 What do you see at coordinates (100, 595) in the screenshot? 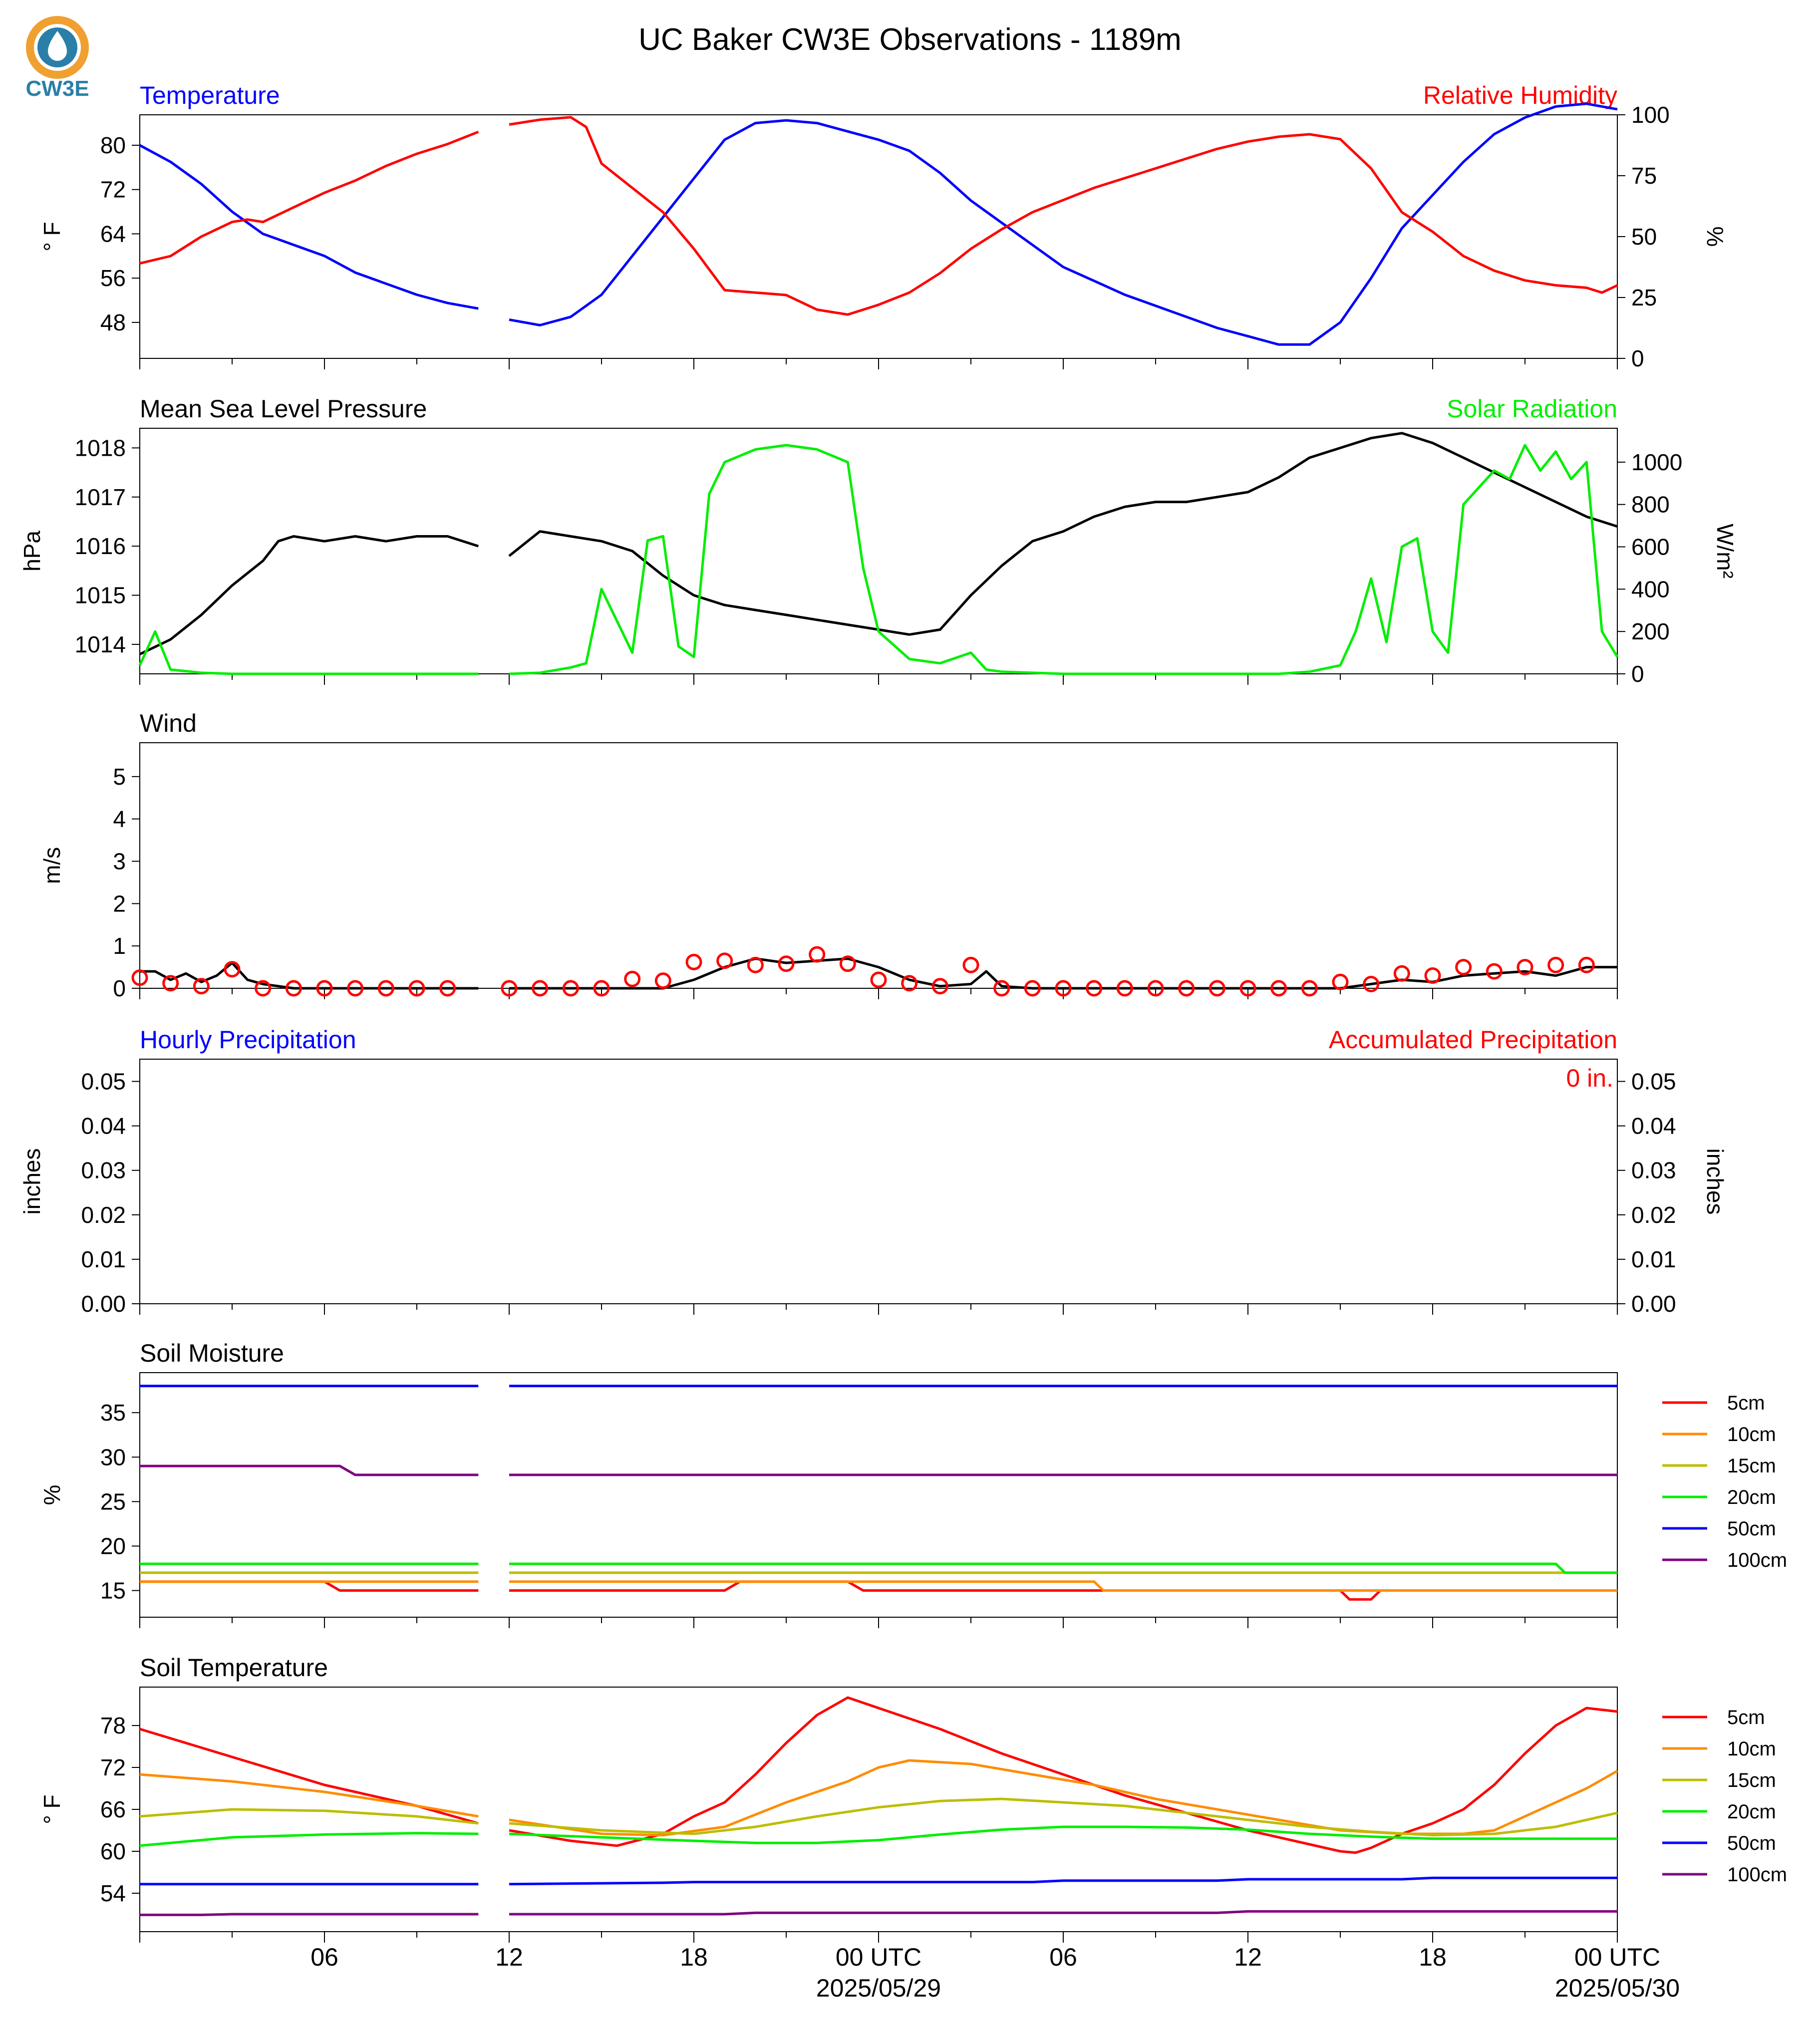
I see `y-tick-label-left: 1015` at bounding box center [100, 595].